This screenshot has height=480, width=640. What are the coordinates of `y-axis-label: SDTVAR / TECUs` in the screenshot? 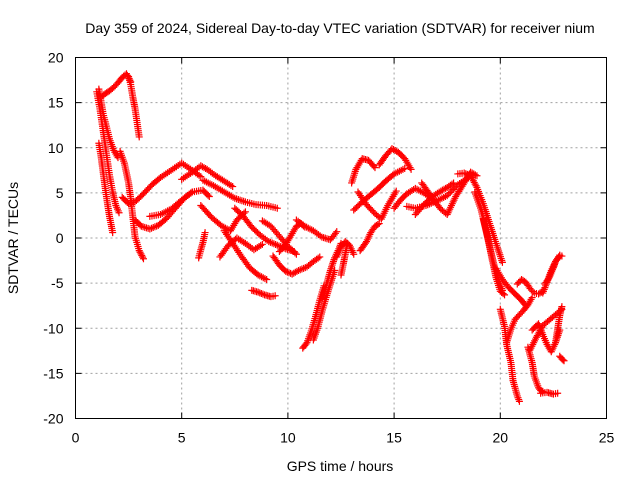 It's located at (13, 238).